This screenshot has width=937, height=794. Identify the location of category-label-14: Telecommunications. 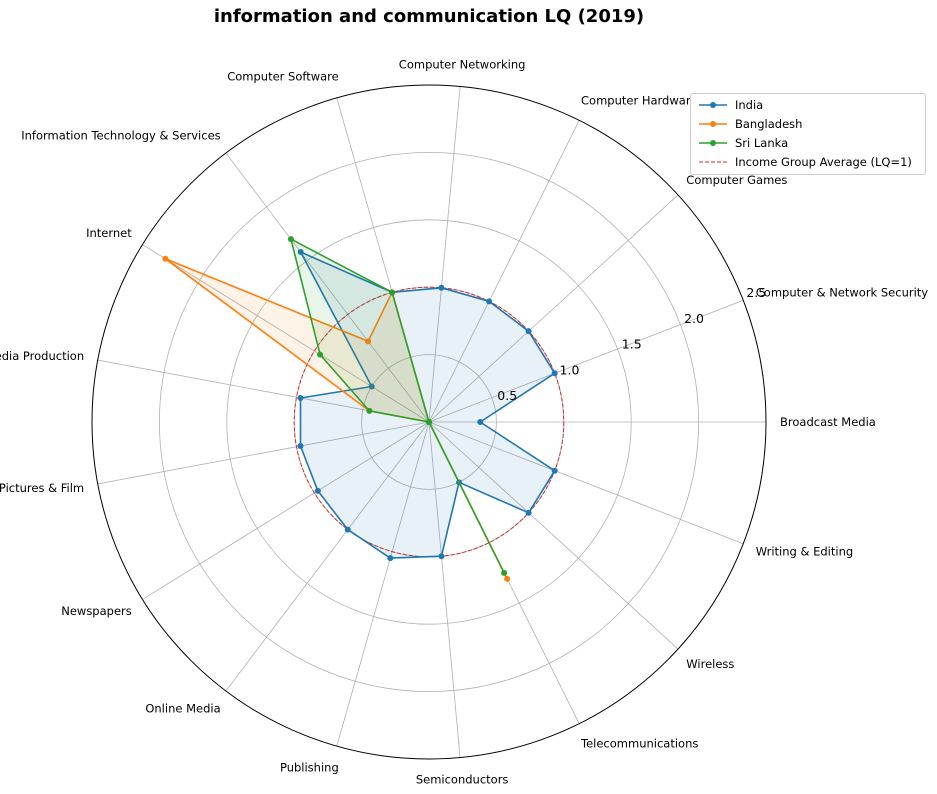
(639, 743).